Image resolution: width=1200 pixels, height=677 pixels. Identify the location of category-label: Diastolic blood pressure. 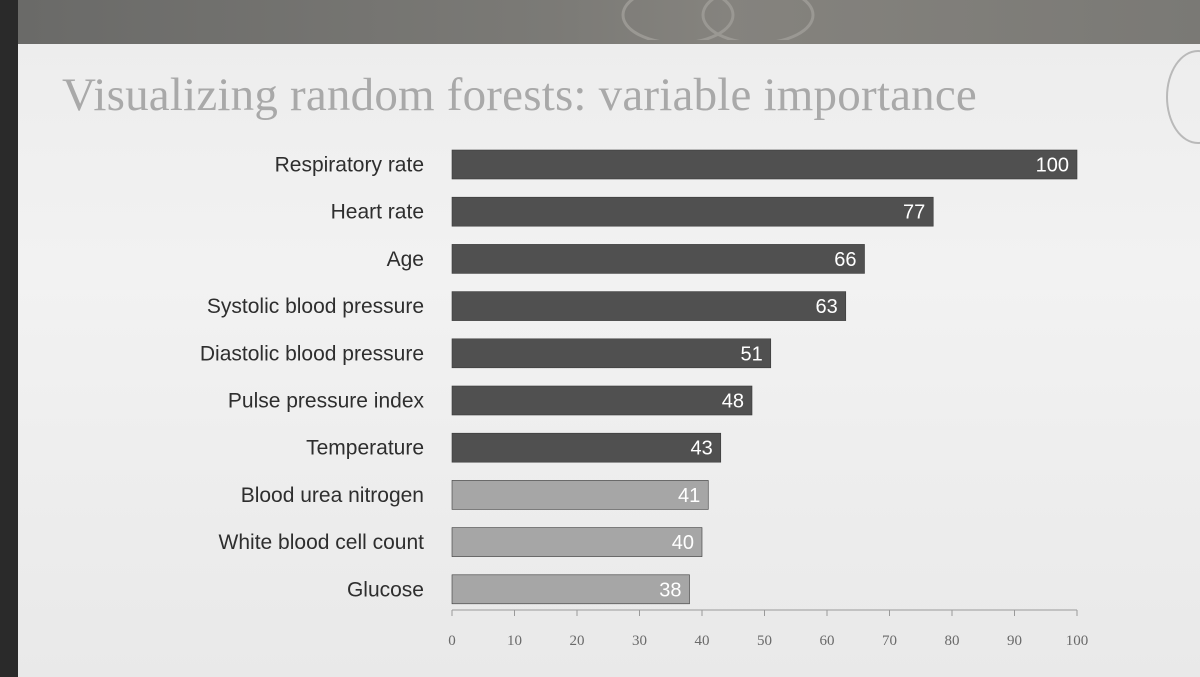
(312, 353).